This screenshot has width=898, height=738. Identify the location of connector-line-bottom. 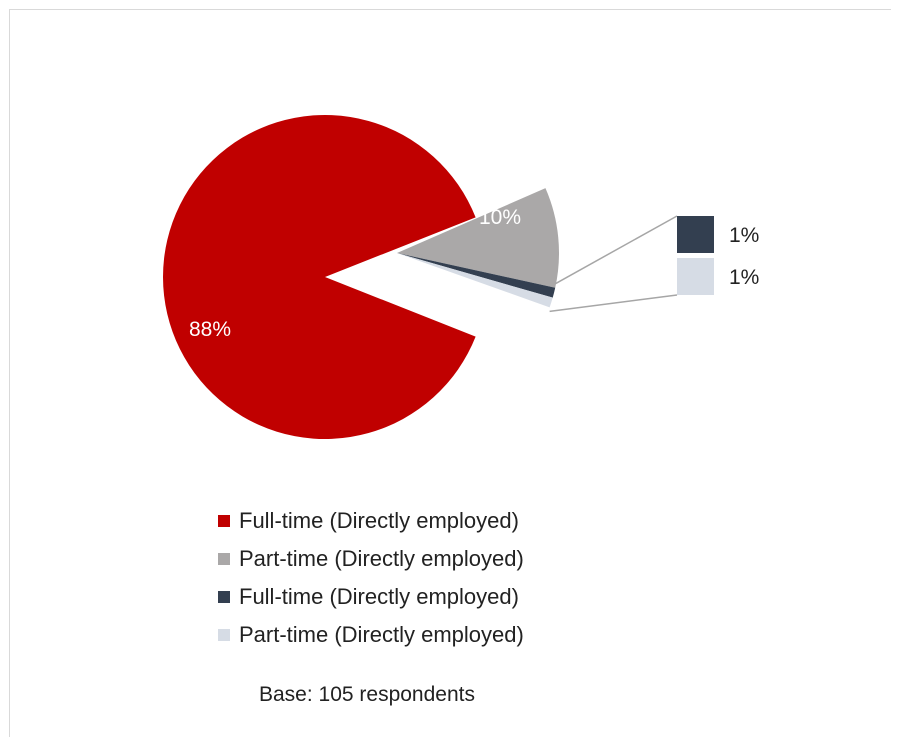
(613, 303).